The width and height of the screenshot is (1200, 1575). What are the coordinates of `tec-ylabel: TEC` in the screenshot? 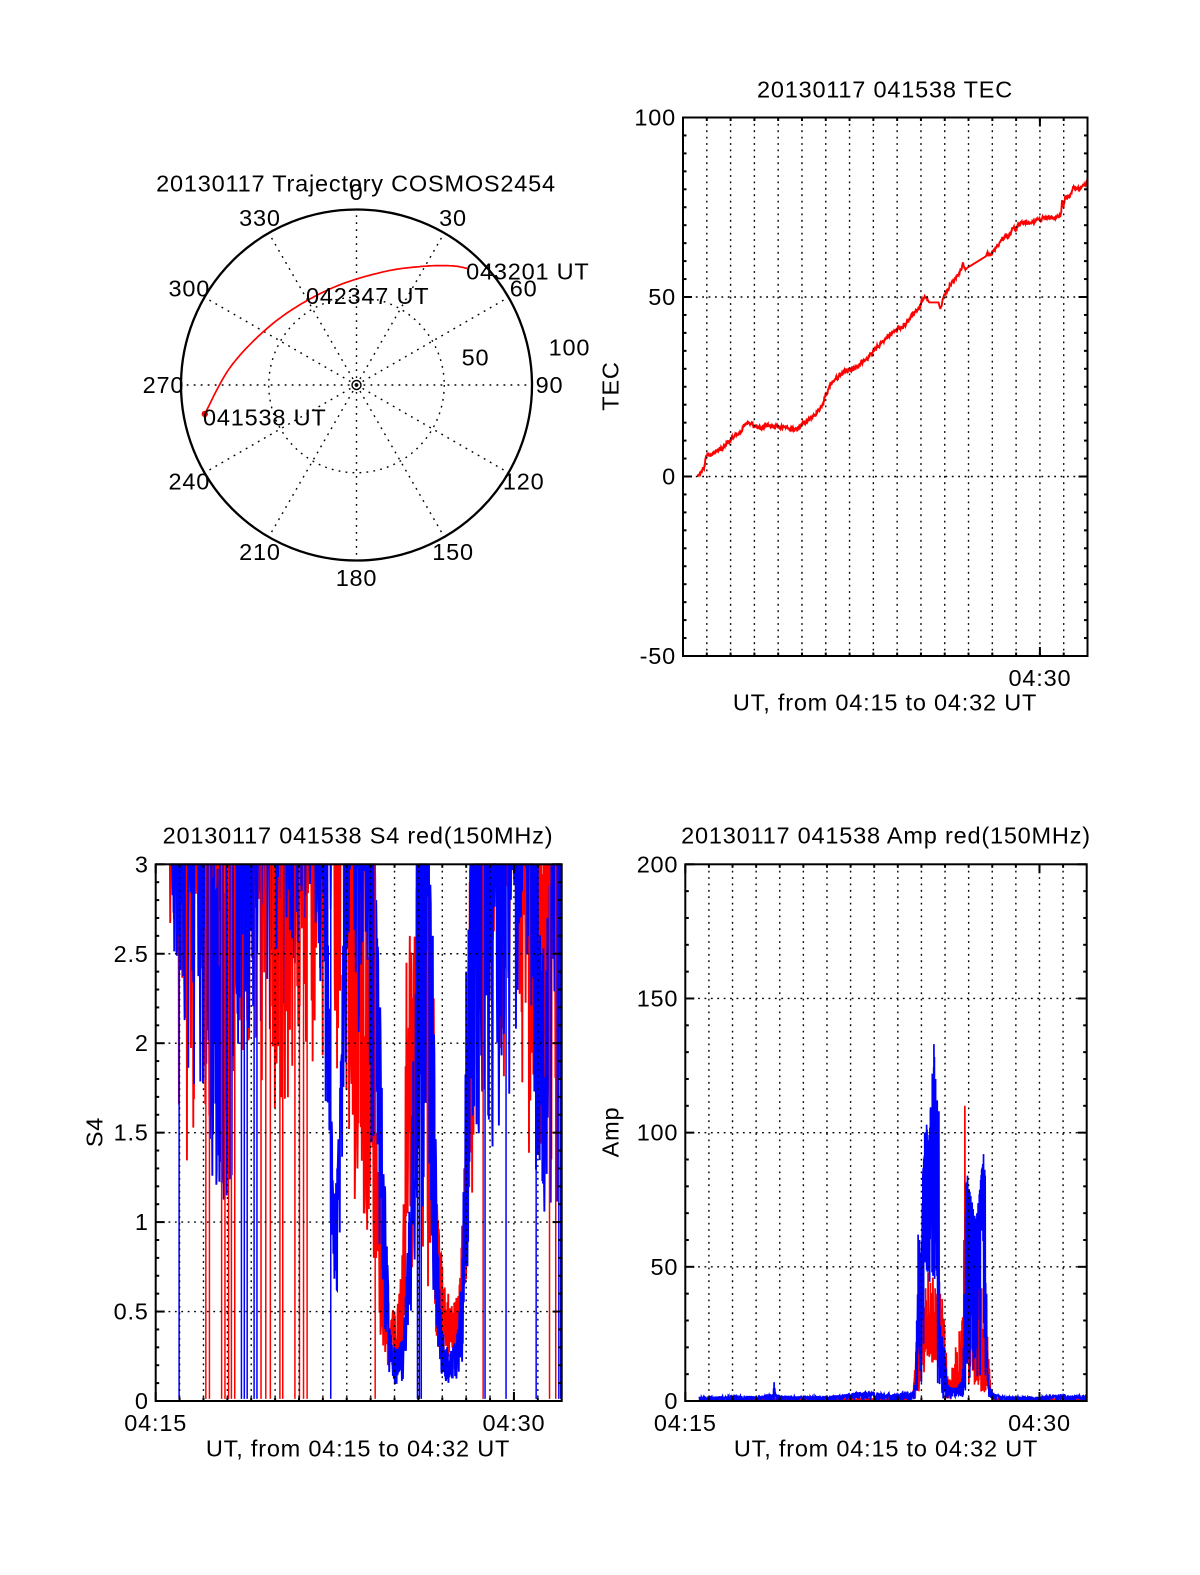 It's located at (610, 386).